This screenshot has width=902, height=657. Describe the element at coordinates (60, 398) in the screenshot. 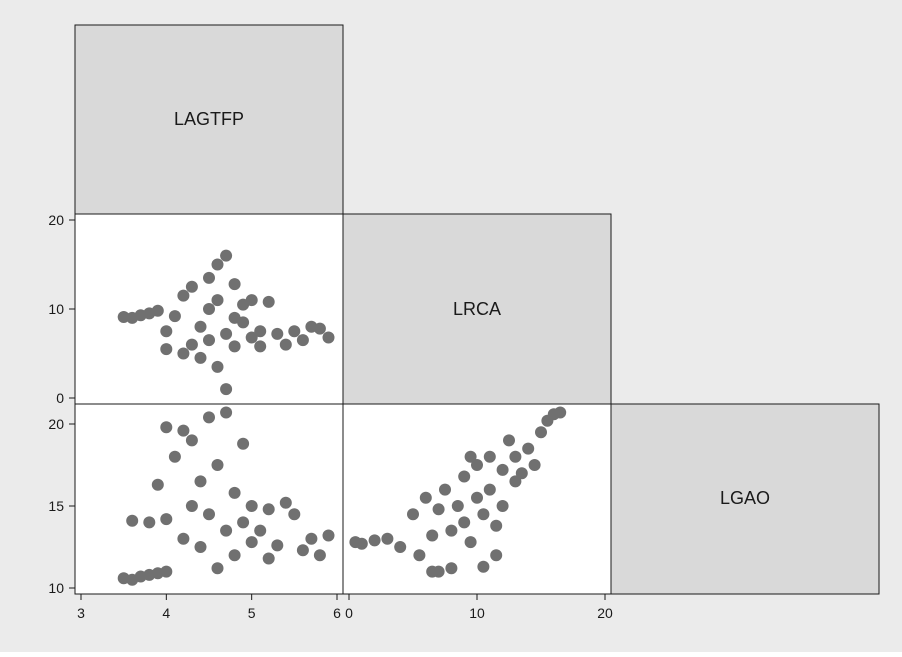

I see `y-tick-label-lrca-0: 0` at that location.